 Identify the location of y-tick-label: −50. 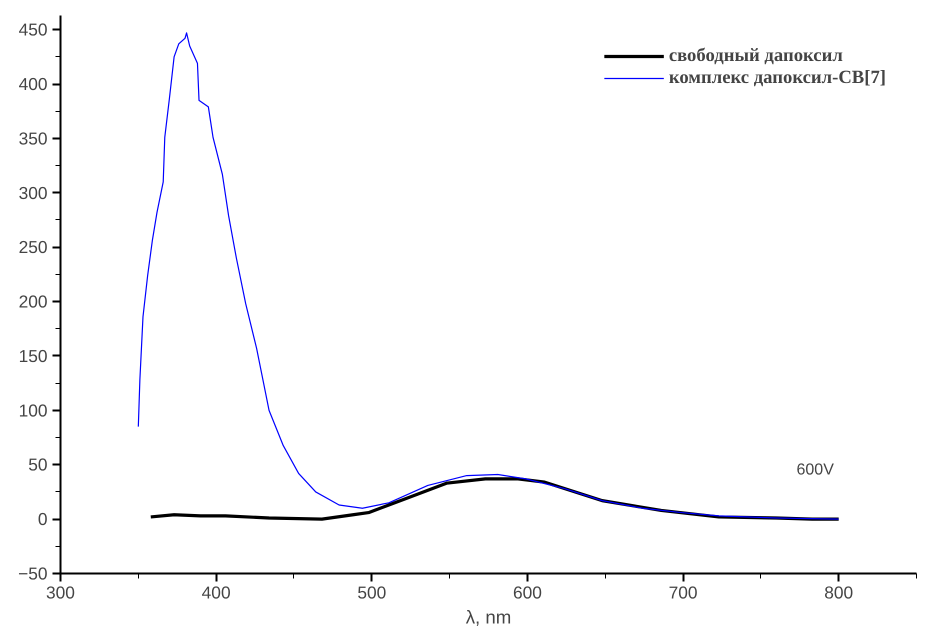
(33, 574).